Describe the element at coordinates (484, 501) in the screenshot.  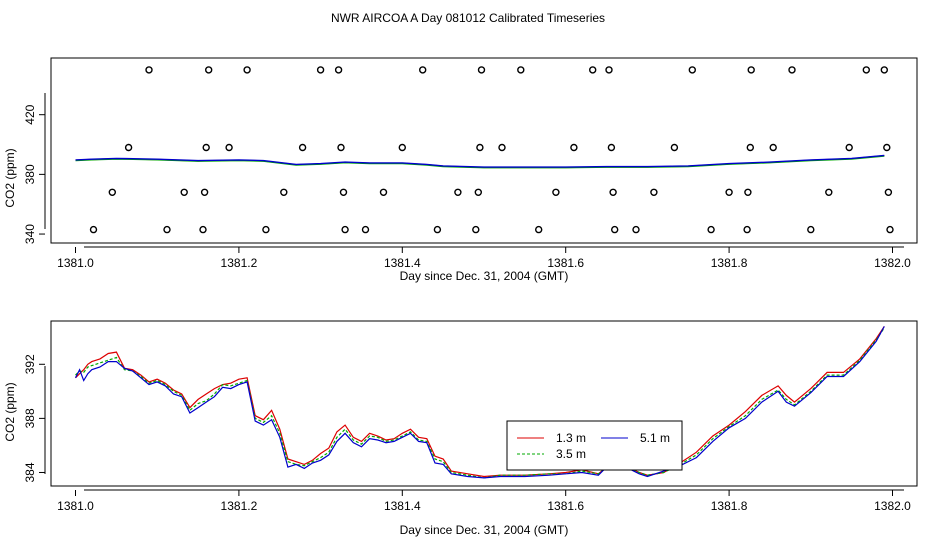
I see `bottom-x-ticks: 1381.0 1381.2 1381.4 1381.6 1381.8 1382.0` at that location.